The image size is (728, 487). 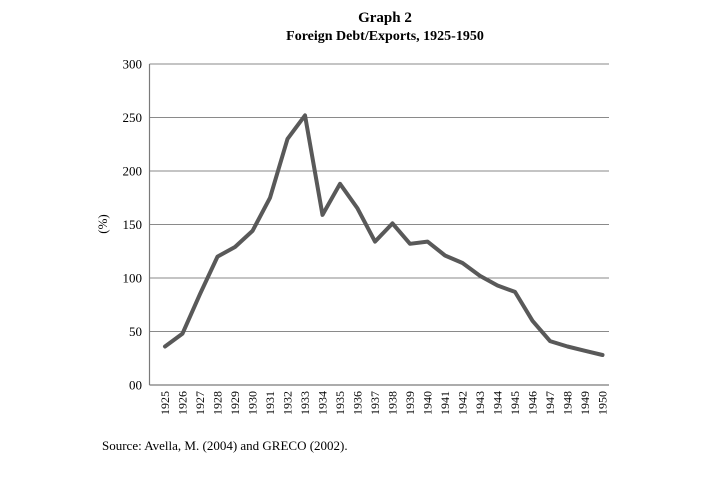 I want to click on x-tick-label: 1944, so click(x=498, y=403).